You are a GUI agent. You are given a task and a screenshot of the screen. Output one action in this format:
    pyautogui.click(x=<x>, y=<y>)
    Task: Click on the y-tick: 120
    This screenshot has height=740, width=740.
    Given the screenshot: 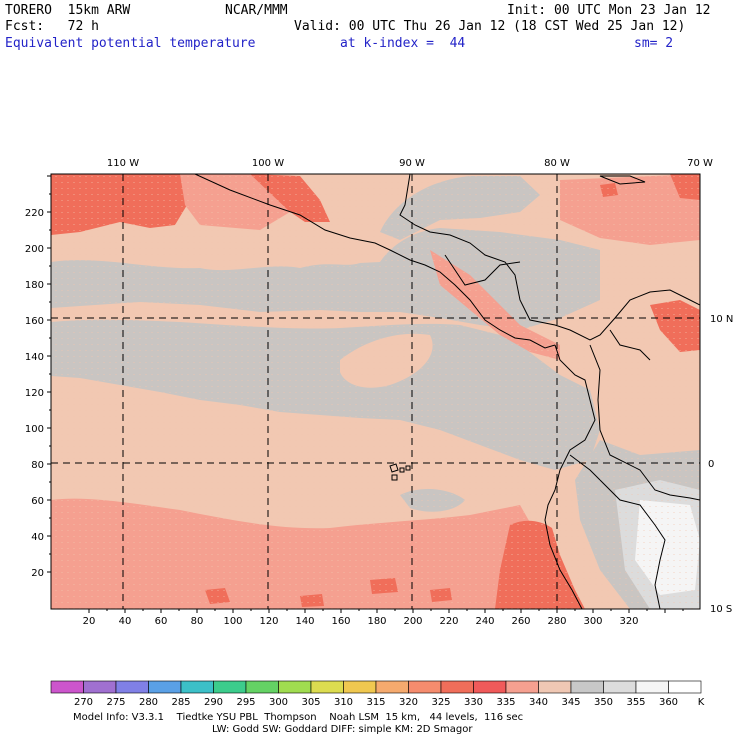 What is the action you would take?
    pyautogui.click(x=34, y=393)
    